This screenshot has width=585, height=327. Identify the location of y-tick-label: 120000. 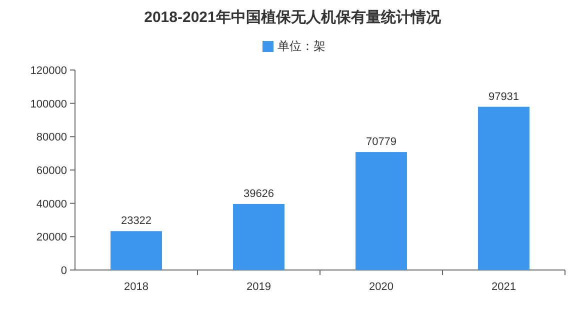
(48, 71).